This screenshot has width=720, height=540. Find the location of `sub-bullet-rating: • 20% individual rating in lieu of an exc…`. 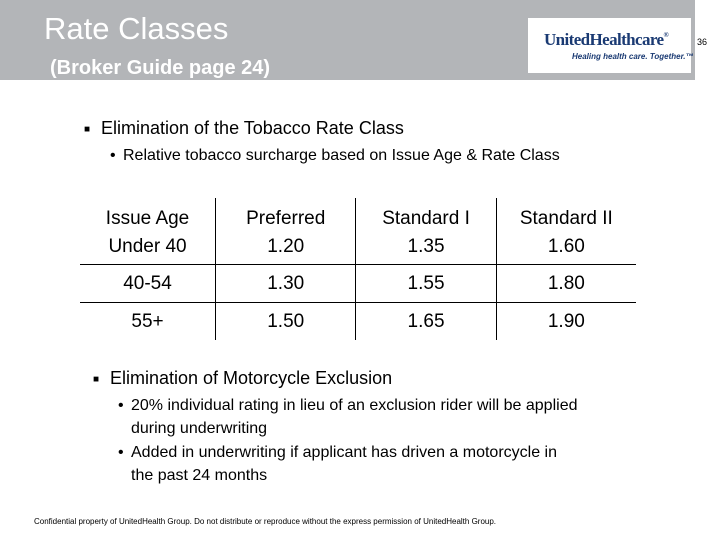

sub-bullet-rating: • 20% individual rating in lieu of an exc… is located at coordinates (347, 417).